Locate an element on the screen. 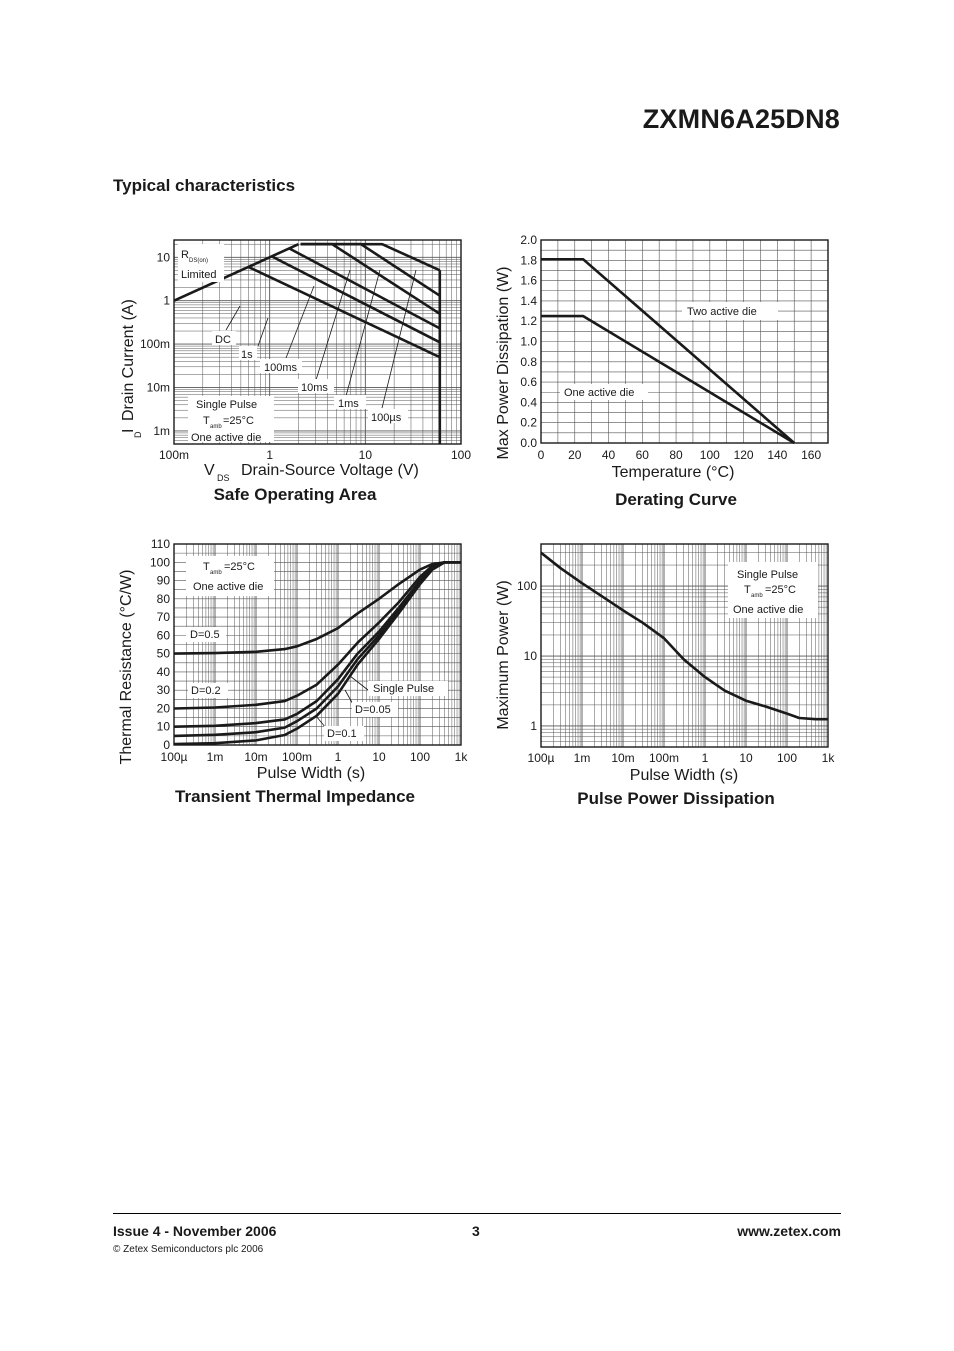 The width and height of the screenshot is (954, 1351). thermal-xlabel: Pulse Width (s) is located at coordinates (311, 773).